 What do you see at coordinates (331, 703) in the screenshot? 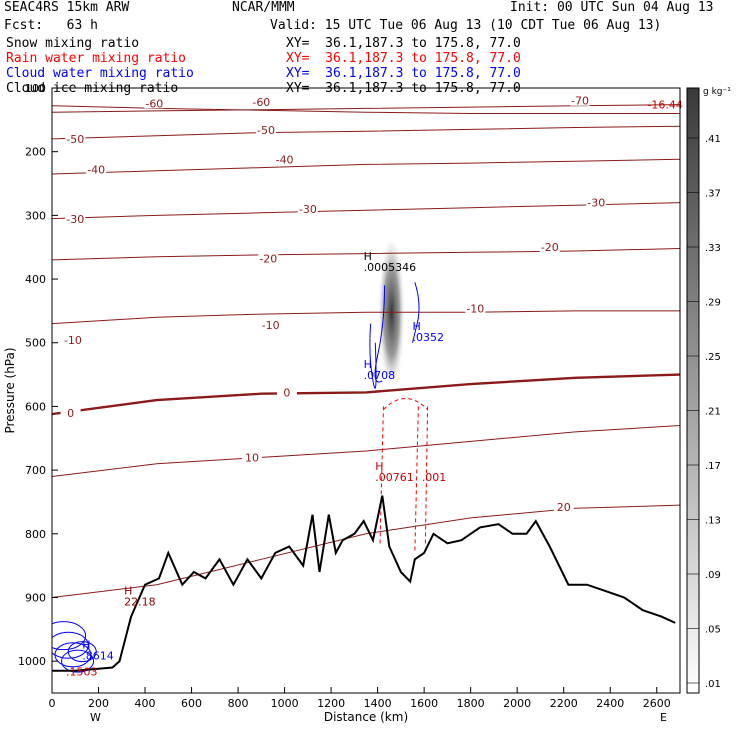
I see `x-tick-label: 1200` at bounding box center [331, 703].